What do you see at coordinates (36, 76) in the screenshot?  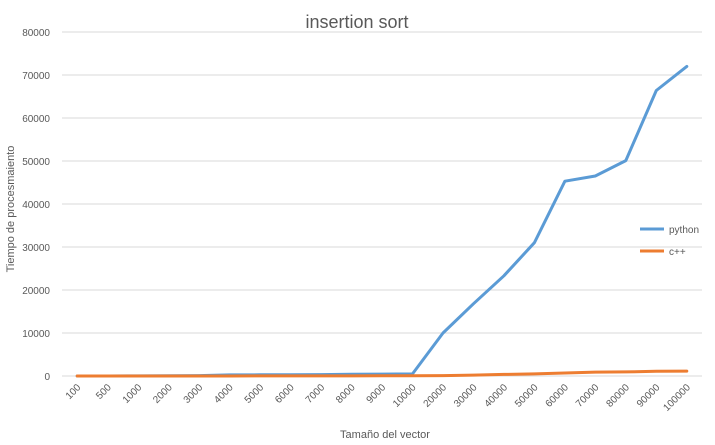 I see `y-tick-label: 70000` at bounding box center [36, 76].